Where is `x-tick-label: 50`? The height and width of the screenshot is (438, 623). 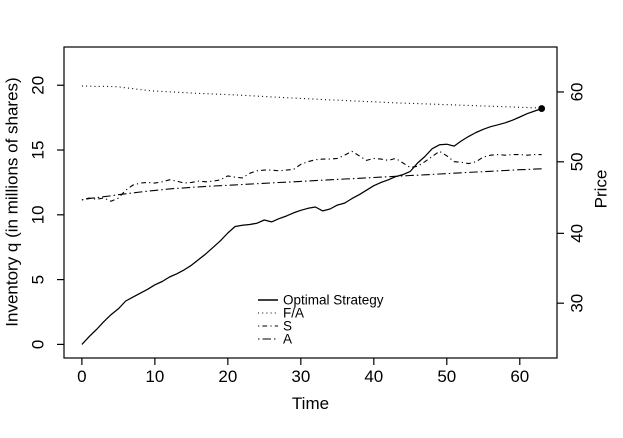
x-tick-label: 50 is located at coordinates (446, 376).